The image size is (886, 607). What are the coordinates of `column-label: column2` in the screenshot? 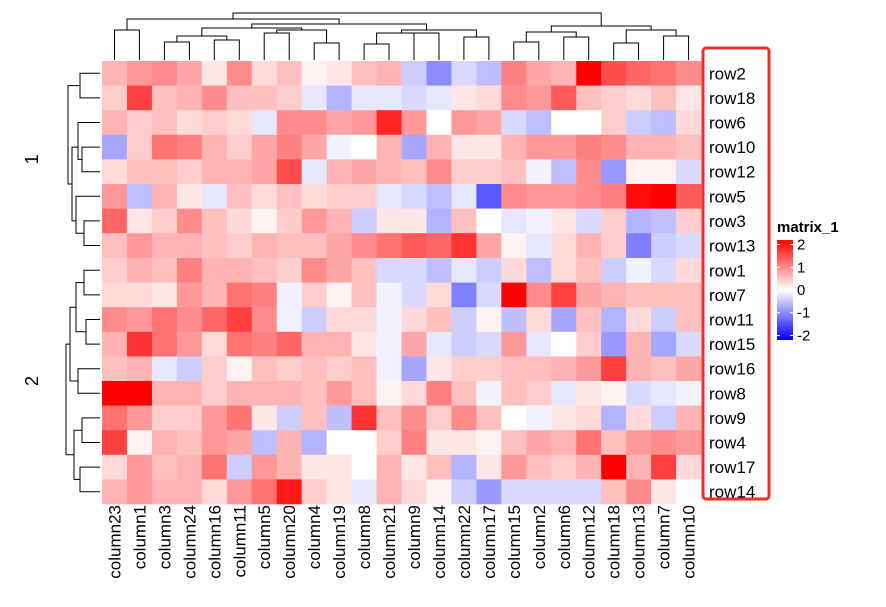 It's located at (539, 537).